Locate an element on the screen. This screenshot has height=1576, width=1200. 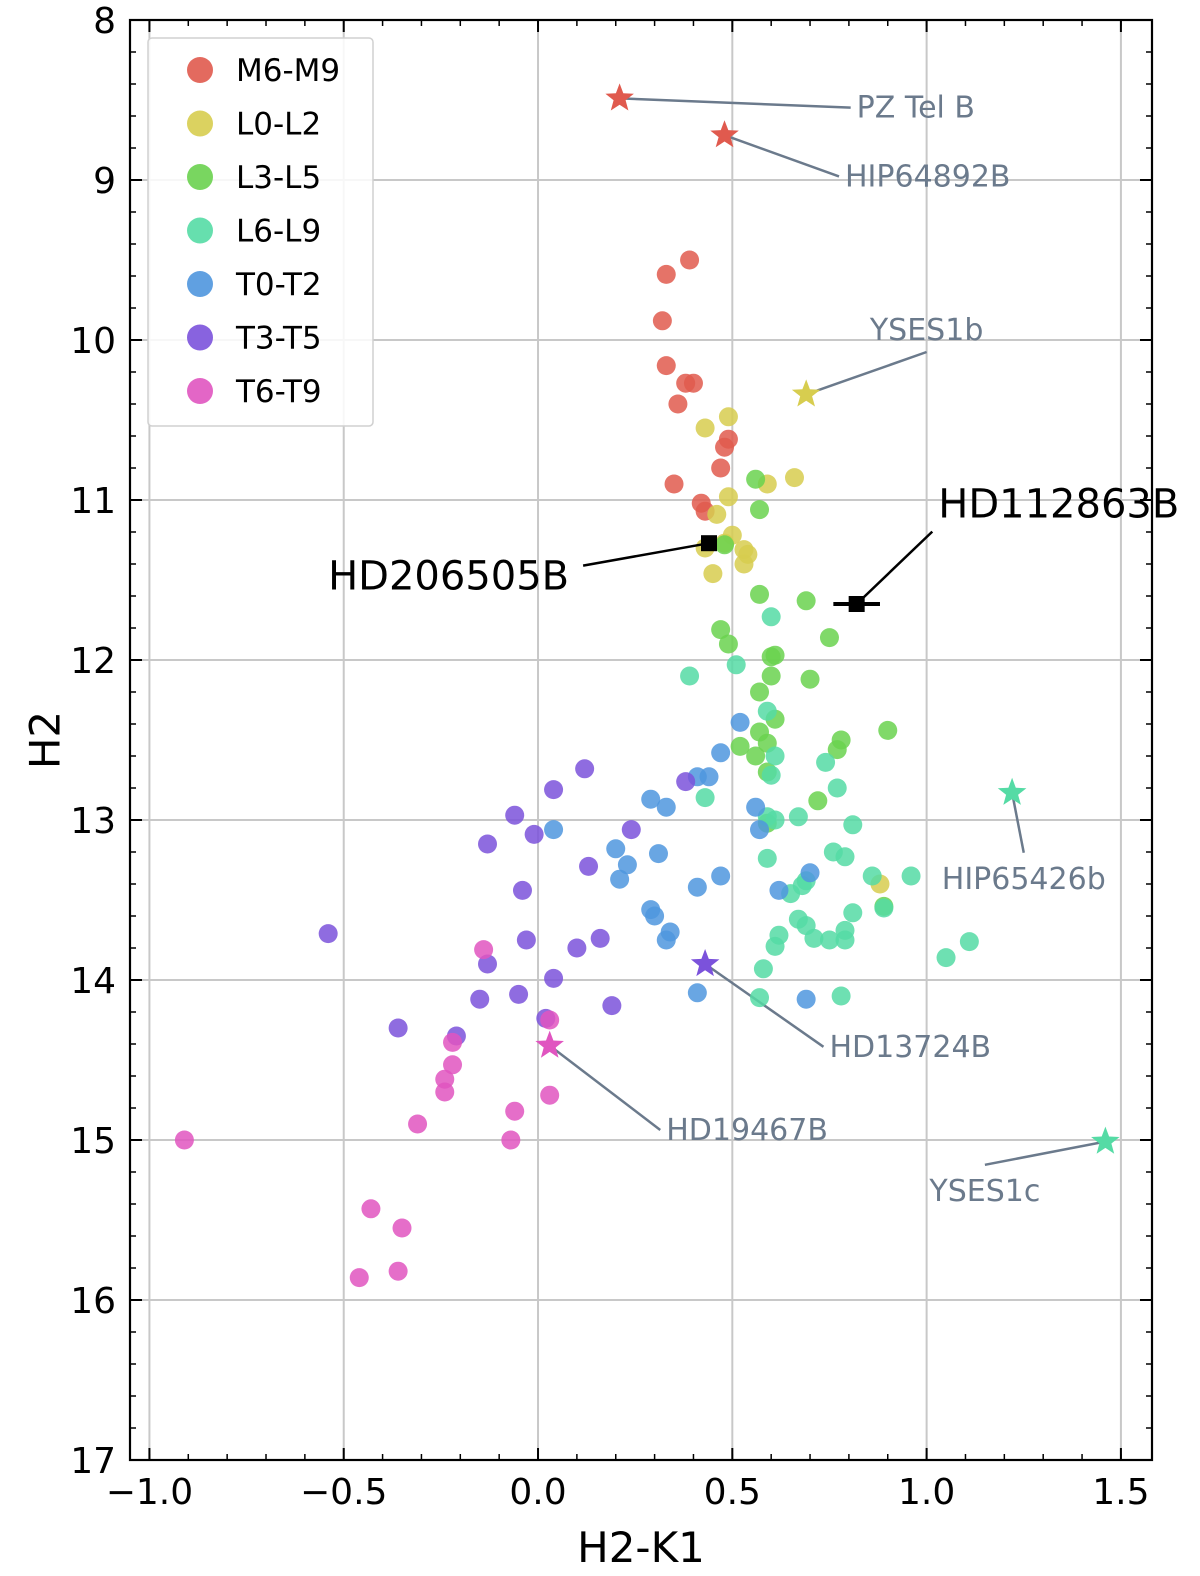
x-tick-label: −0.5 is located at coordinates (343, 1492).